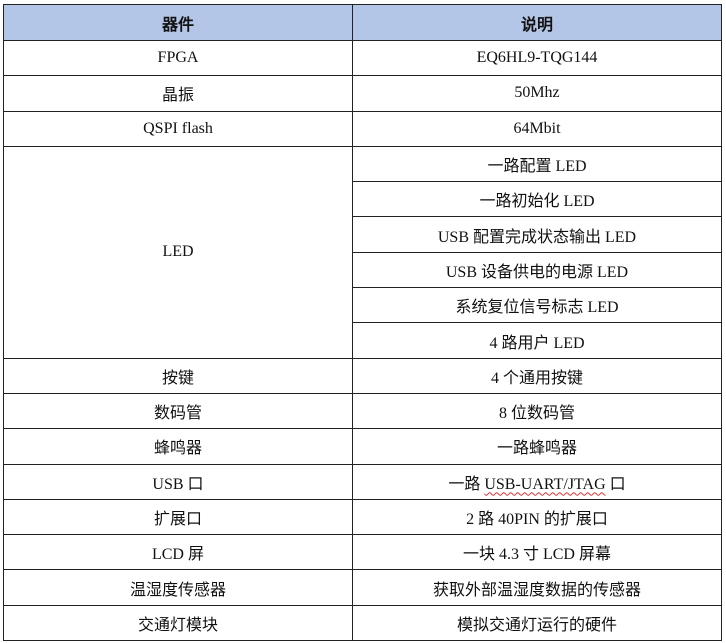 The height and width of the screenshot is (643, 726). I want to click on device-cell: USB 口, so click(178, 481).